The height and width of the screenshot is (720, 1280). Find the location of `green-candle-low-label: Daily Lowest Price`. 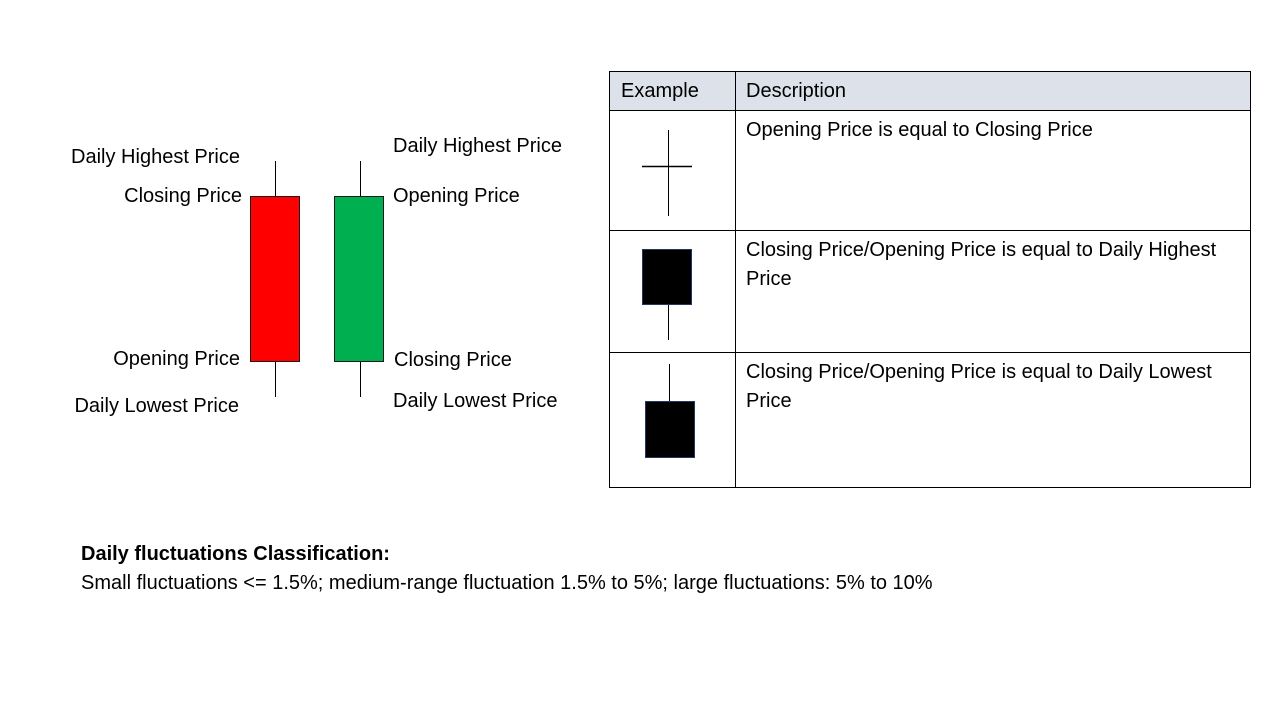

green-candle-low-label: Daily Lowest Price is located at coordinates (475, 401).